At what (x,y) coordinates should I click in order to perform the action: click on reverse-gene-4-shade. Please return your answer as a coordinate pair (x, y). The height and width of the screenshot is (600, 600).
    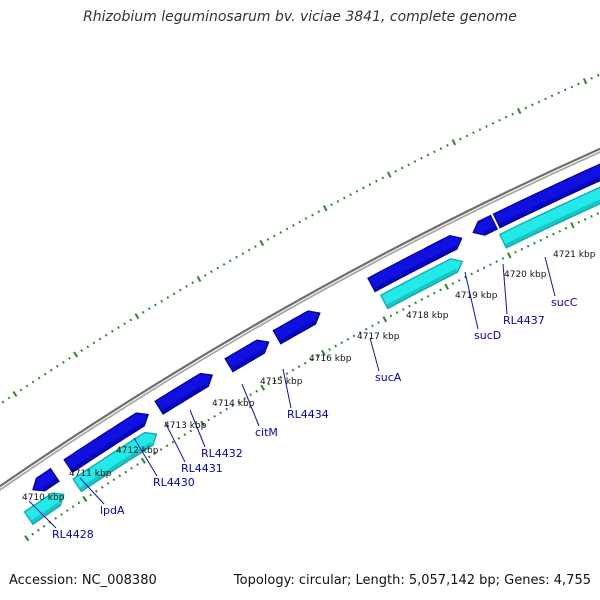
    Looking at the image, I should click on (552, 223).